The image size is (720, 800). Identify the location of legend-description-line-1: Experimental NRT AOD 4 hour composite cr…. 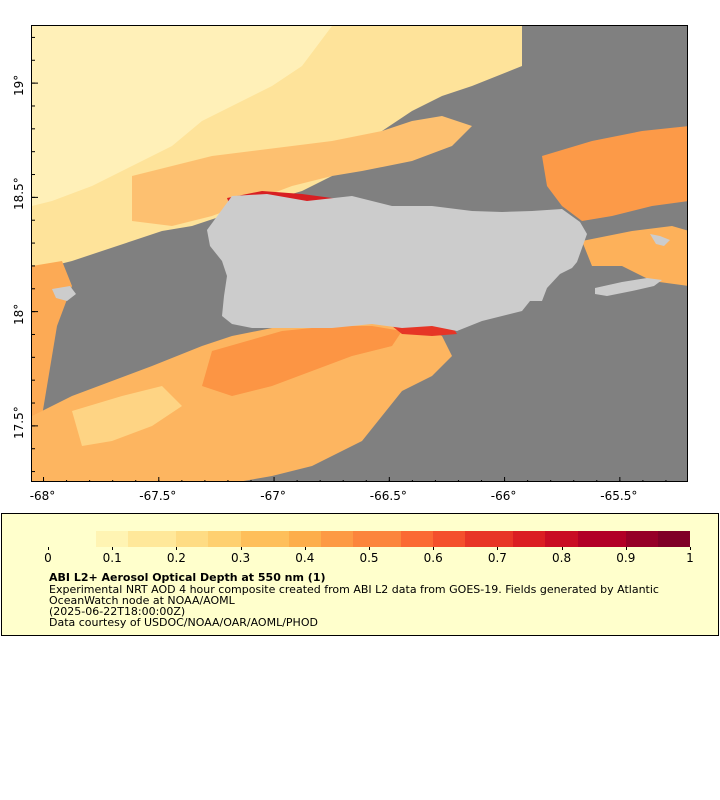
(354, 589).